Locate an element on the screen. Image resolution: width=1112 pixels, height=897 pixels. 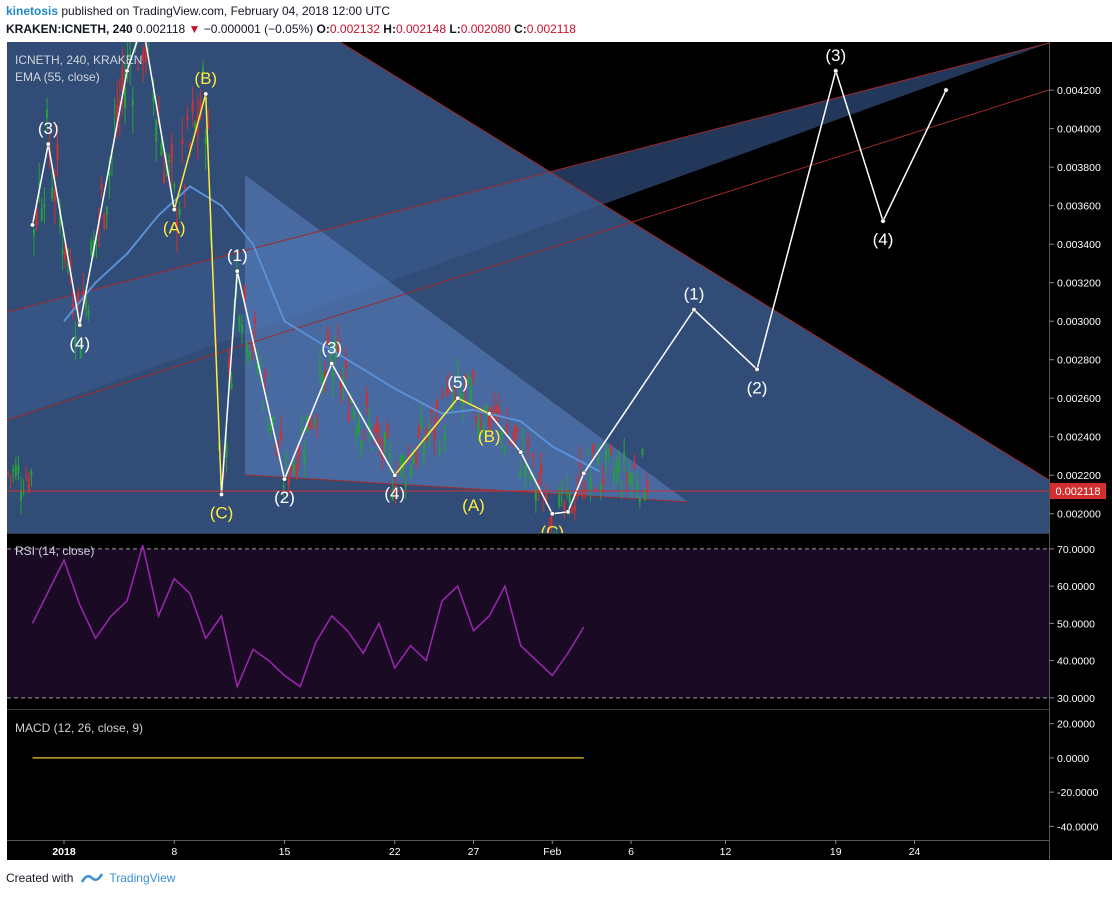
price-axis-label: 0.004000 is located at coordinates (1079, 130).